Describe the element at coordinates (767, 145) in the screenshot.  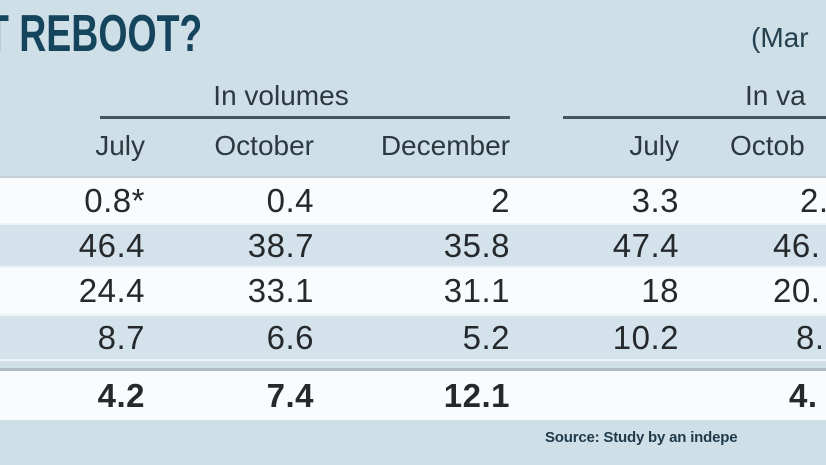
I see `column-header-val-october: Octob` at that location.